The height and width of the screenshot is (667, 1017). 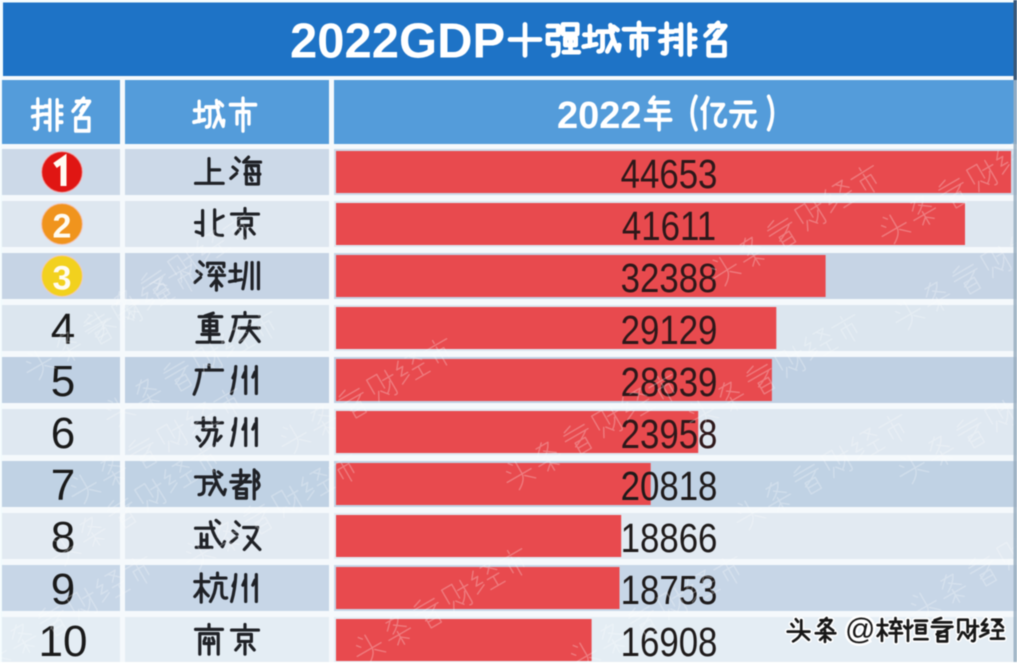 I want to click on svg-text: 6, so click(x=63, y=433).